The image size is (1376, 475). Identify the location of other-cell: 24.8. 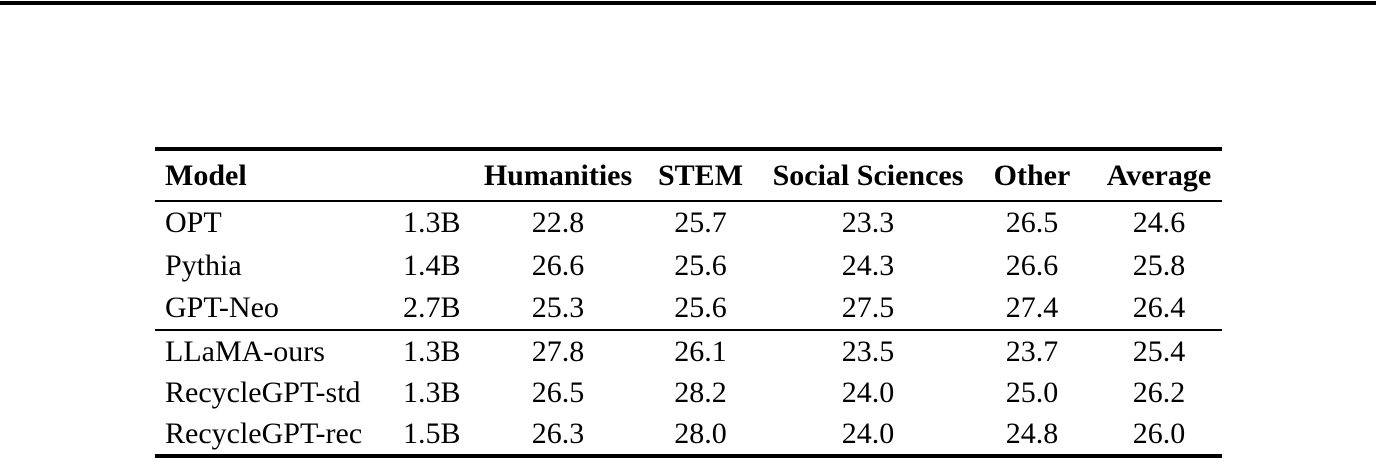
(1032, 433).